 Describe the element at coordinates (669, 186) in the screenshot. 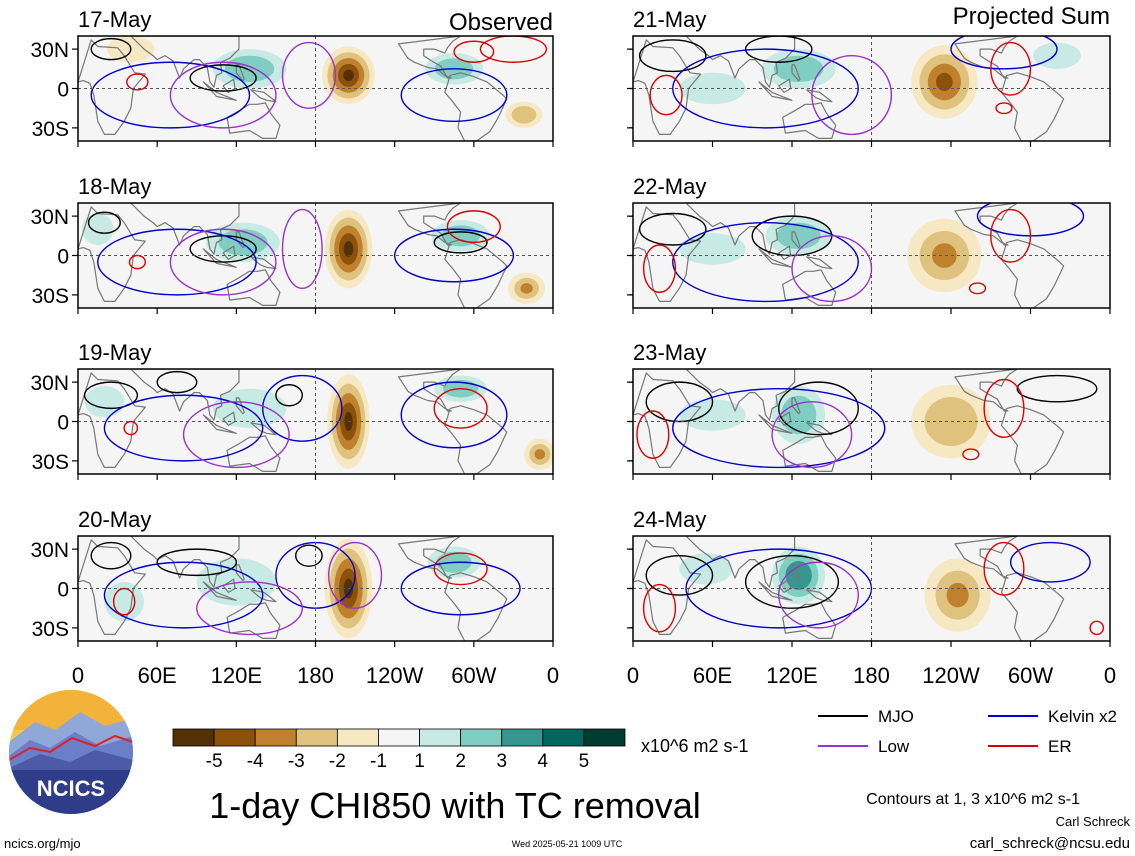

I see `panel-date-label: 22-May` at that location.